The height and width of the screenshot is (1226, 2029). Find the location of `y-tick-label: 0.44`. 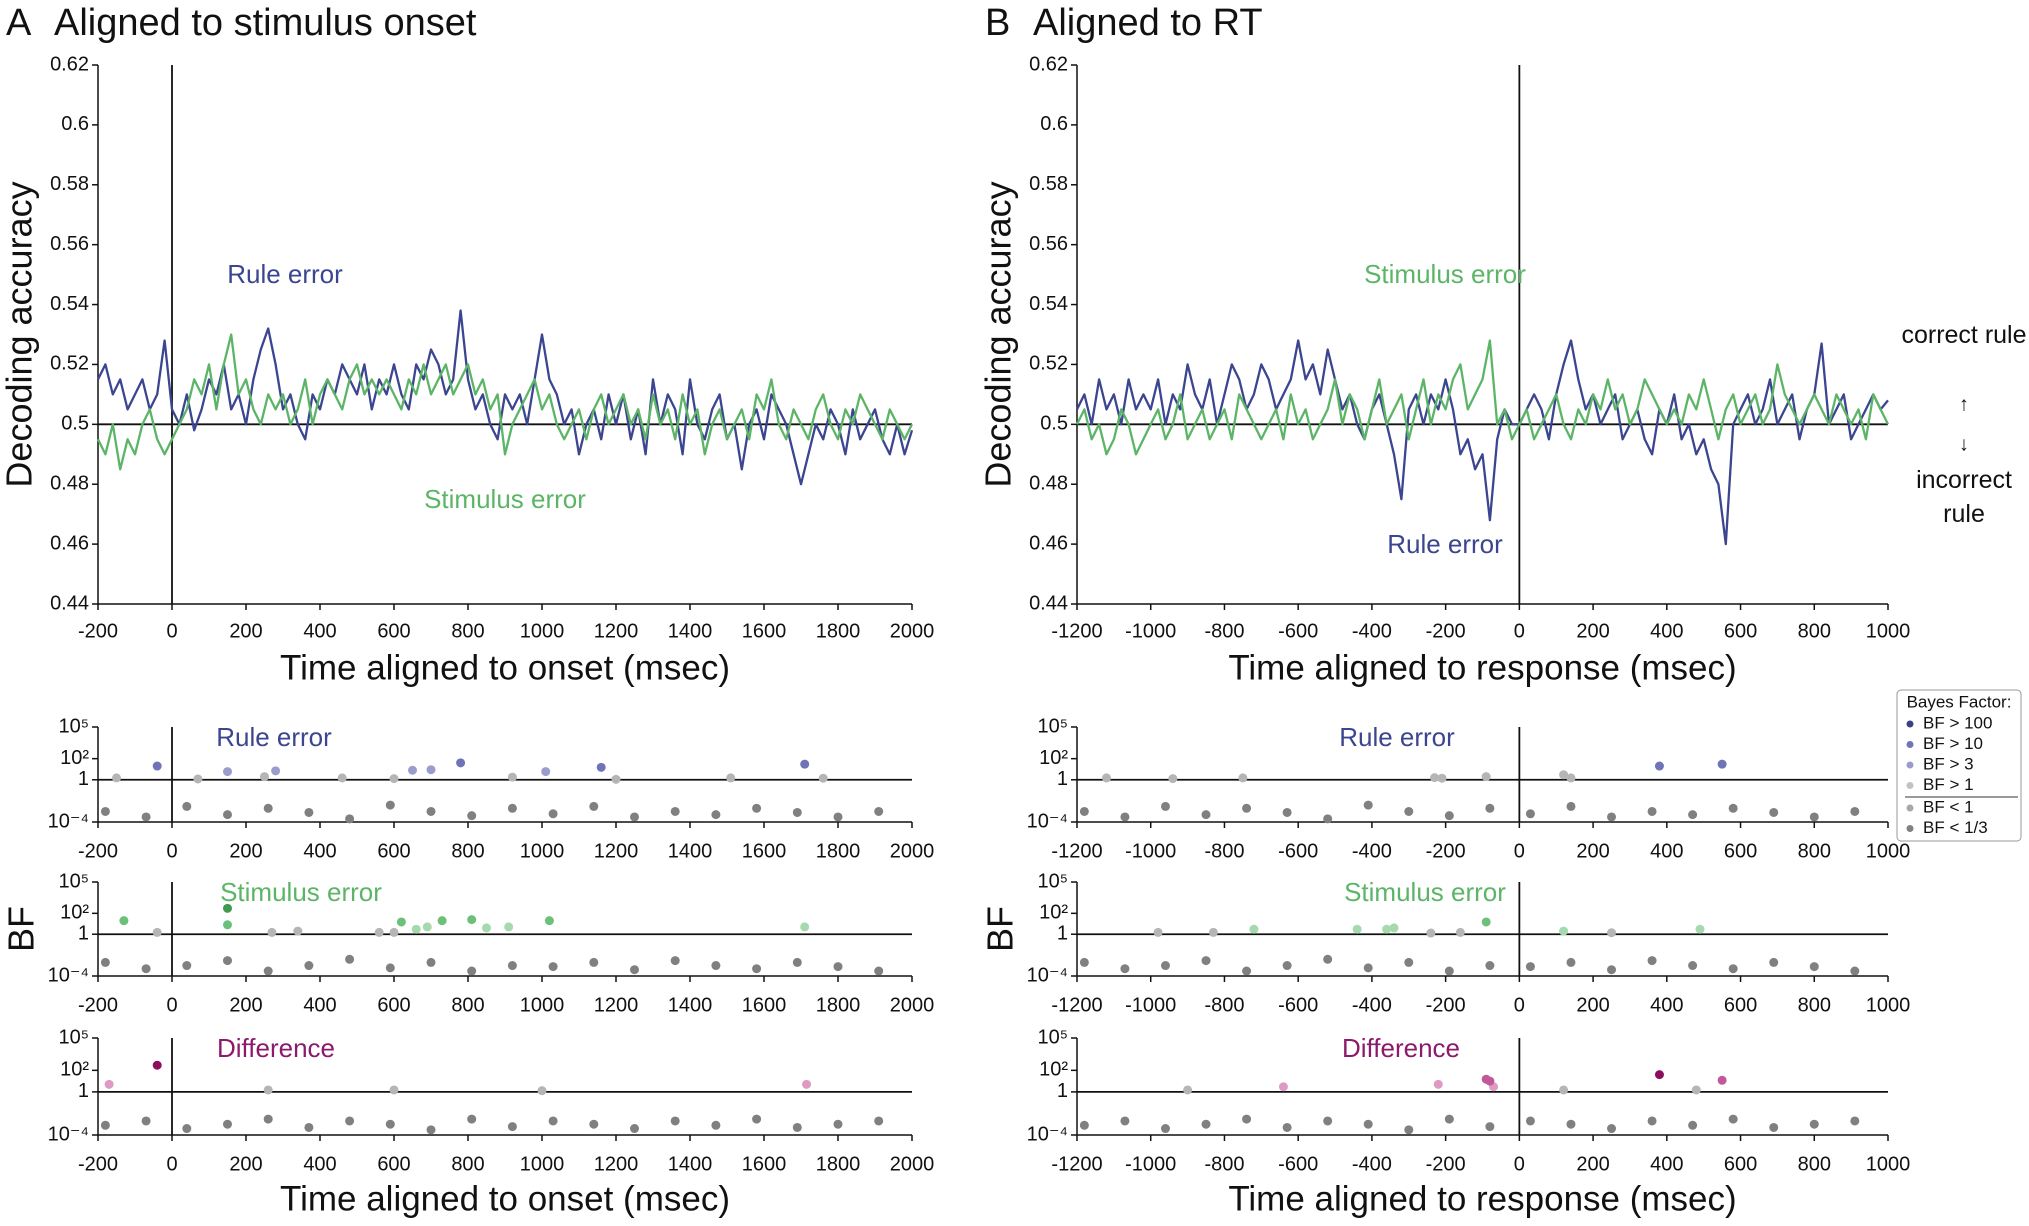

y-tick-label: 0.44 is located at coordinates (69, 603).